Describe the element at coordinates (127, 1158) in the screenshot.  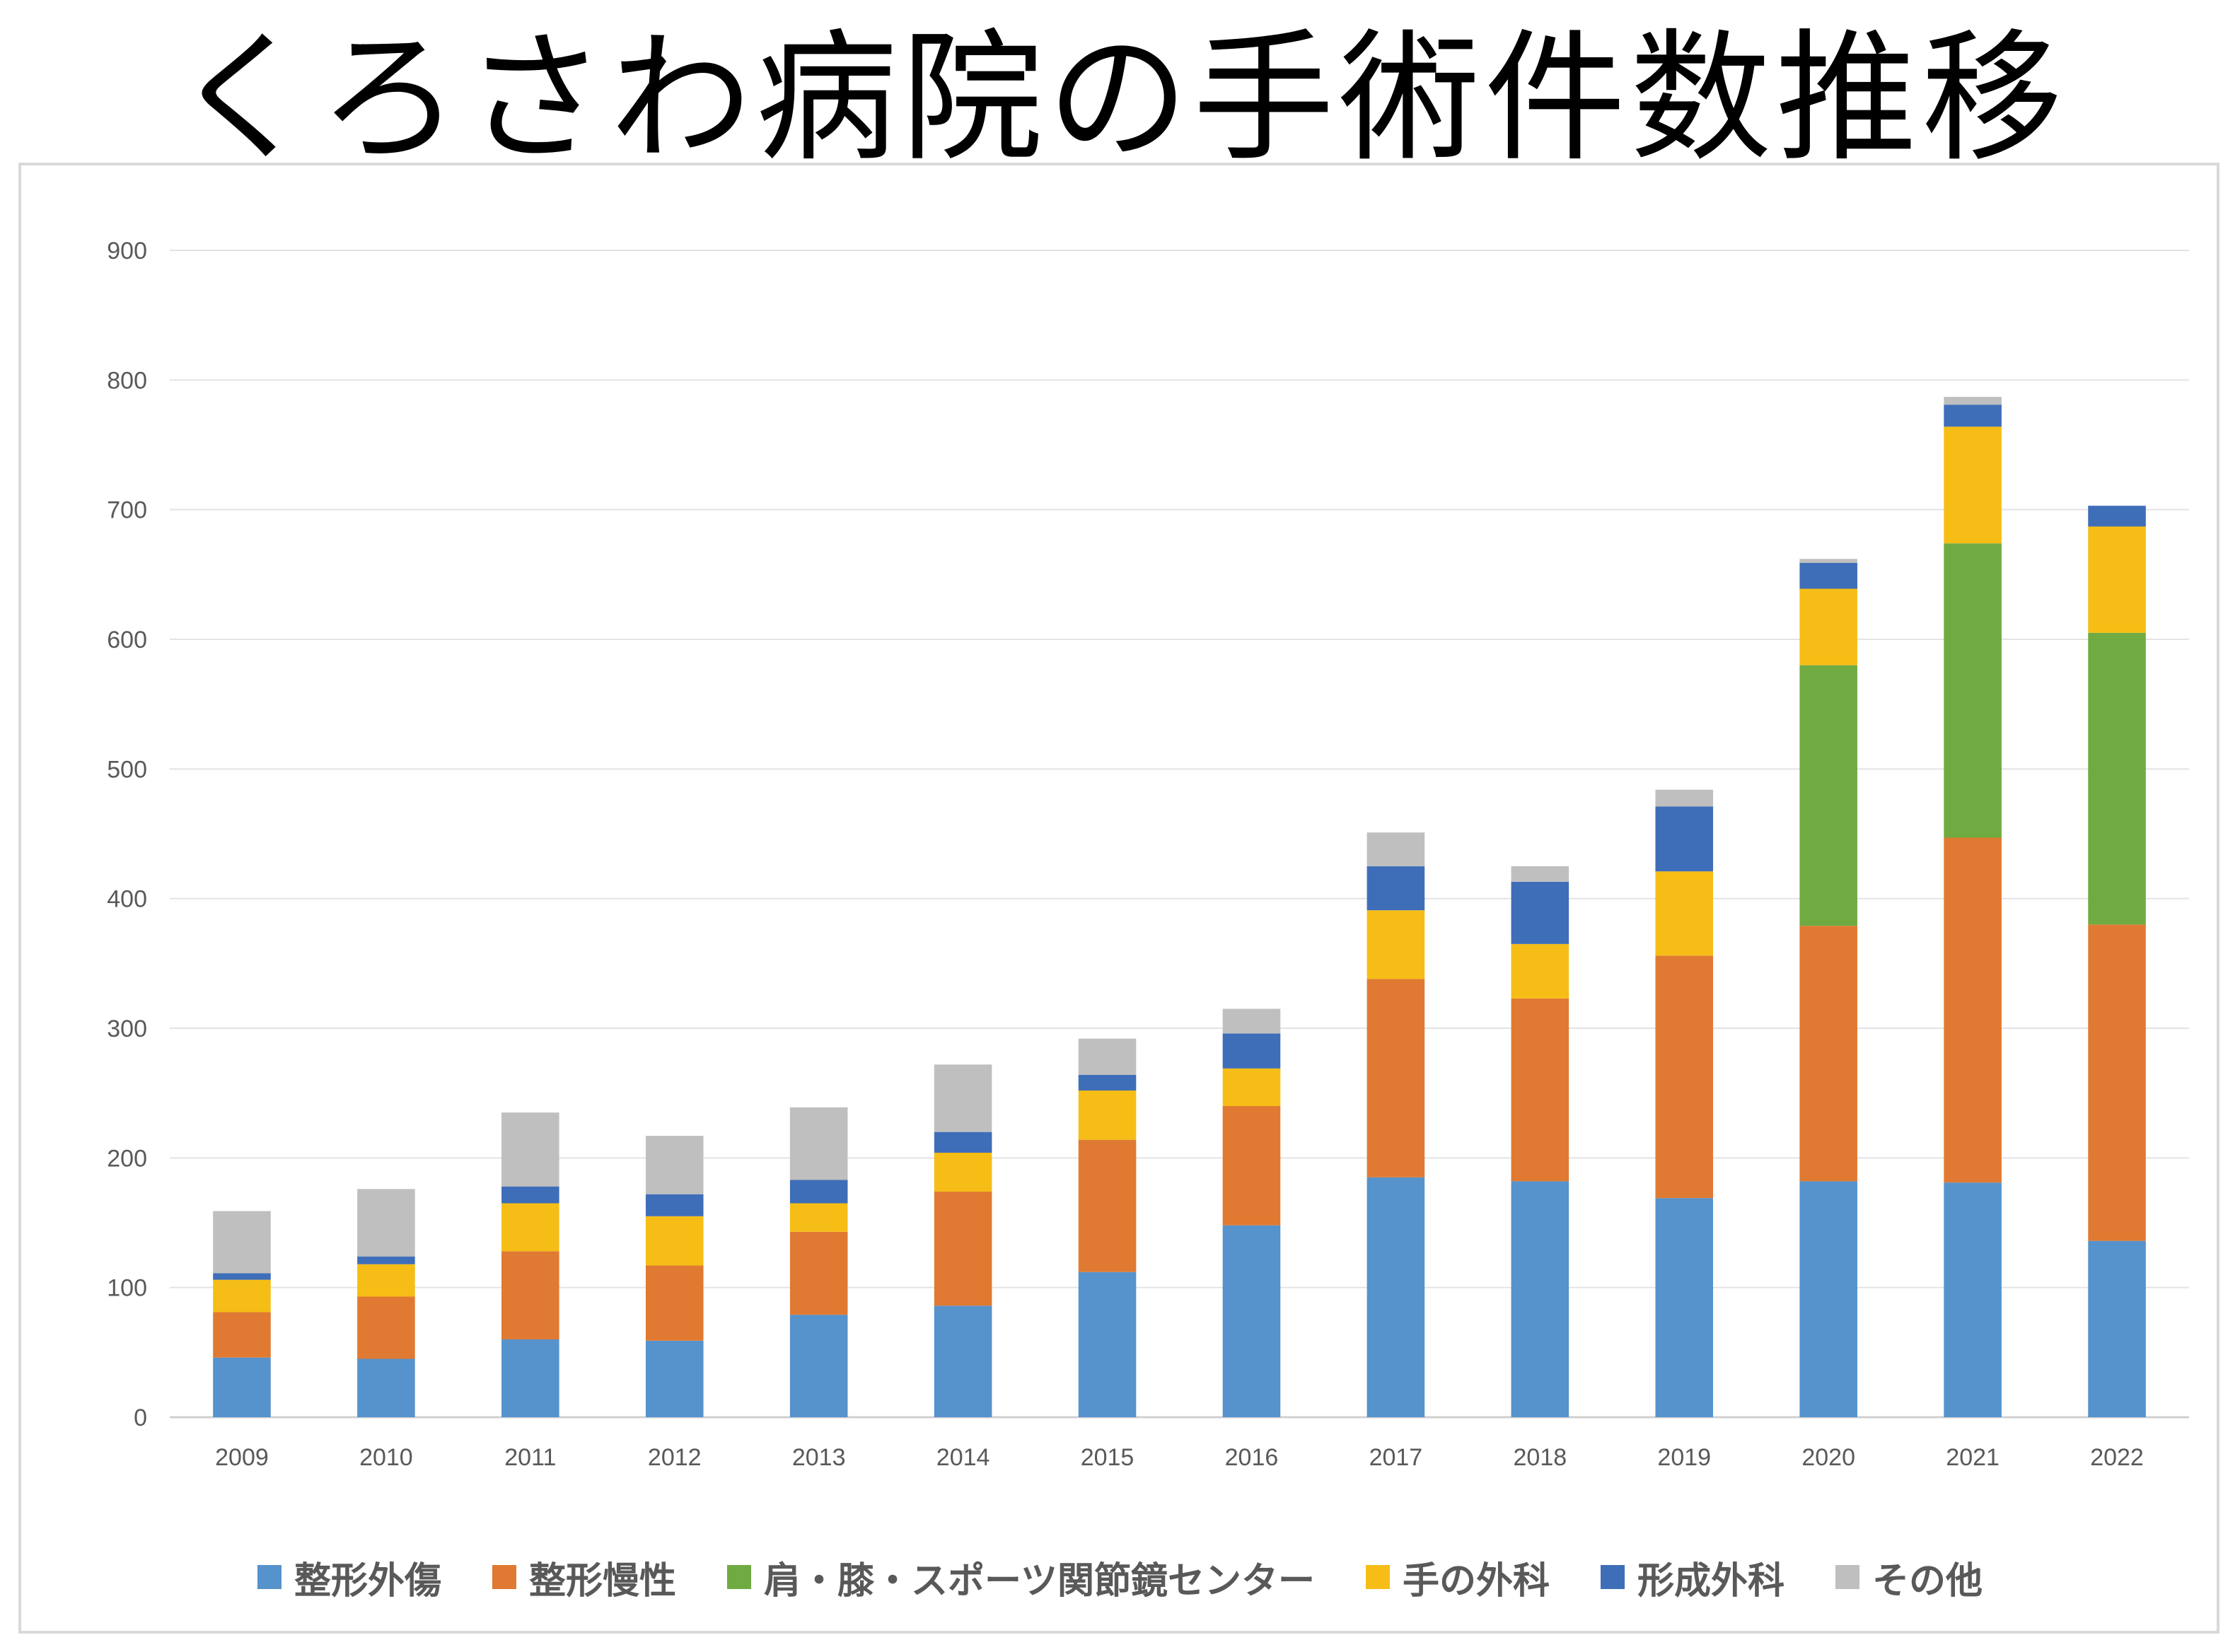
I see `y-tick-label: 200` at that location.